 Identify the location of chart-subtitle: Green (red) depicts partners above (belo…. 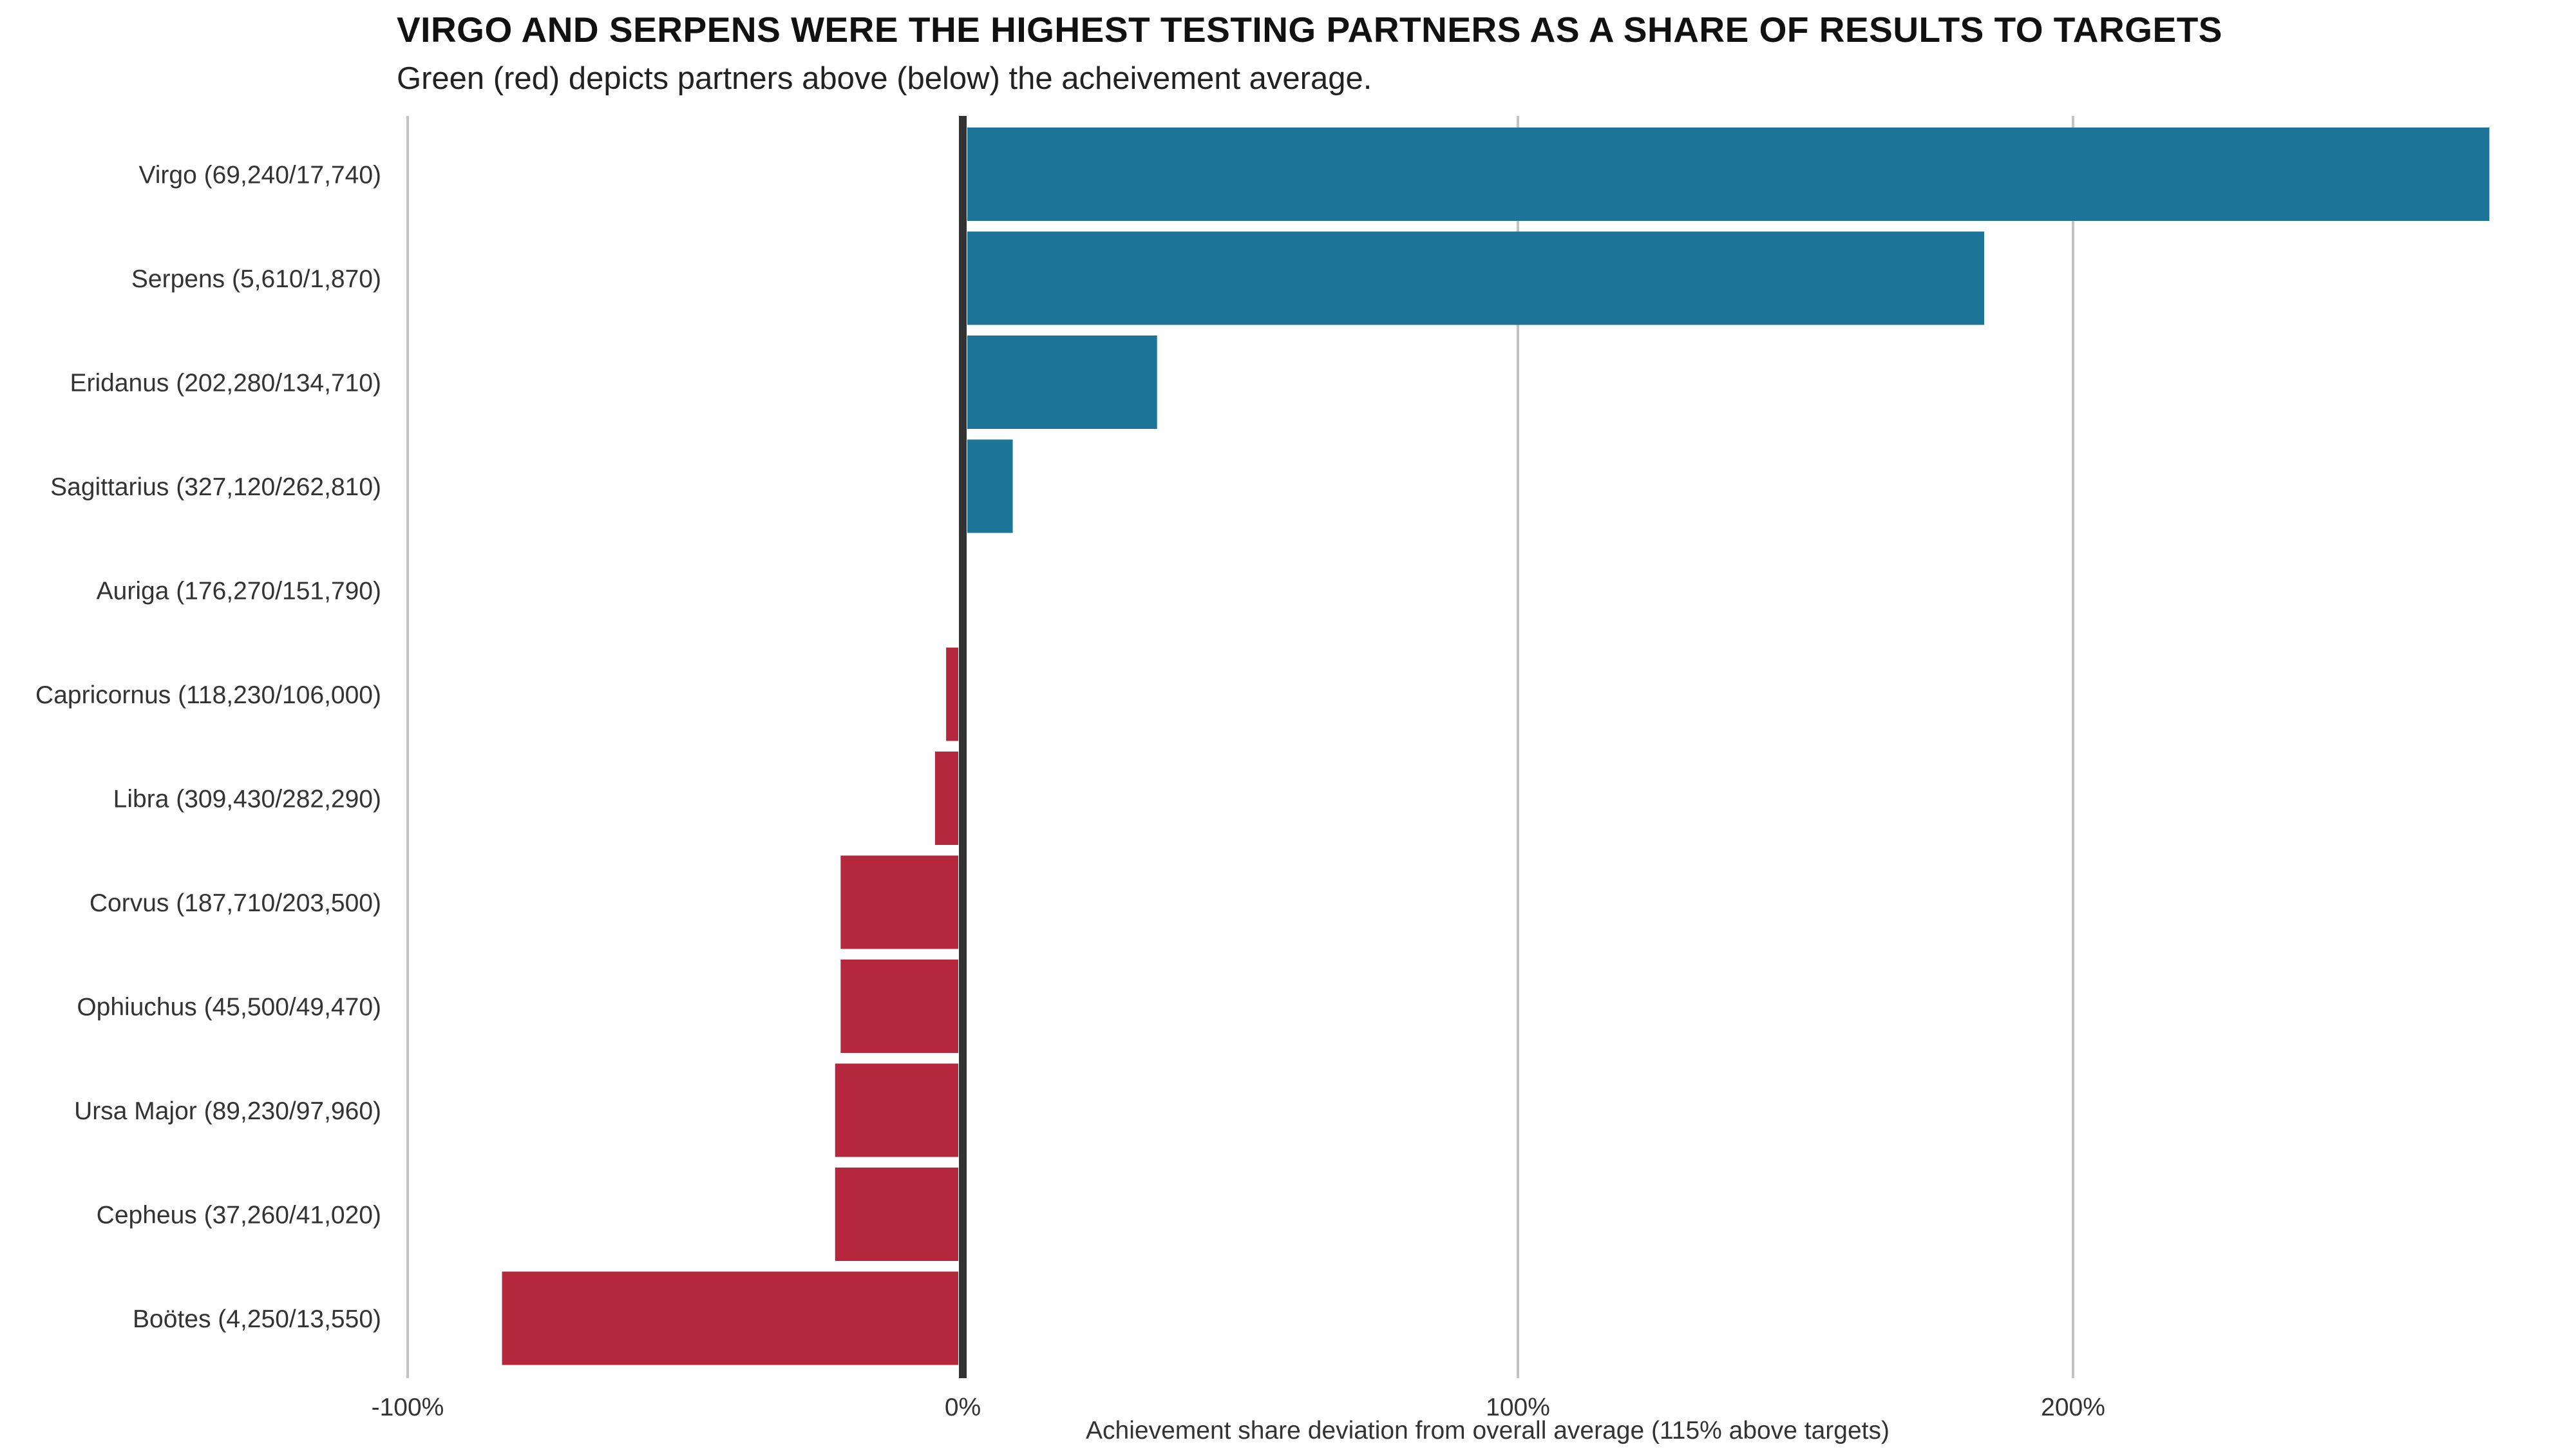
(884, 78).